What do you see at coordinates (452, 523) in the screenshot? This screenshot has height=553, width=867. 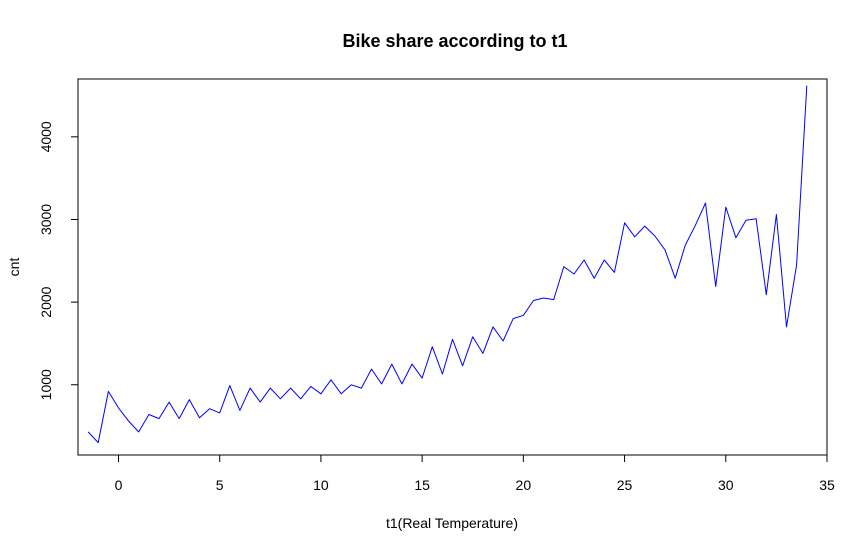 I see `x-axis-label: t1(Real Temperature)` at bounding box center [452, 523].